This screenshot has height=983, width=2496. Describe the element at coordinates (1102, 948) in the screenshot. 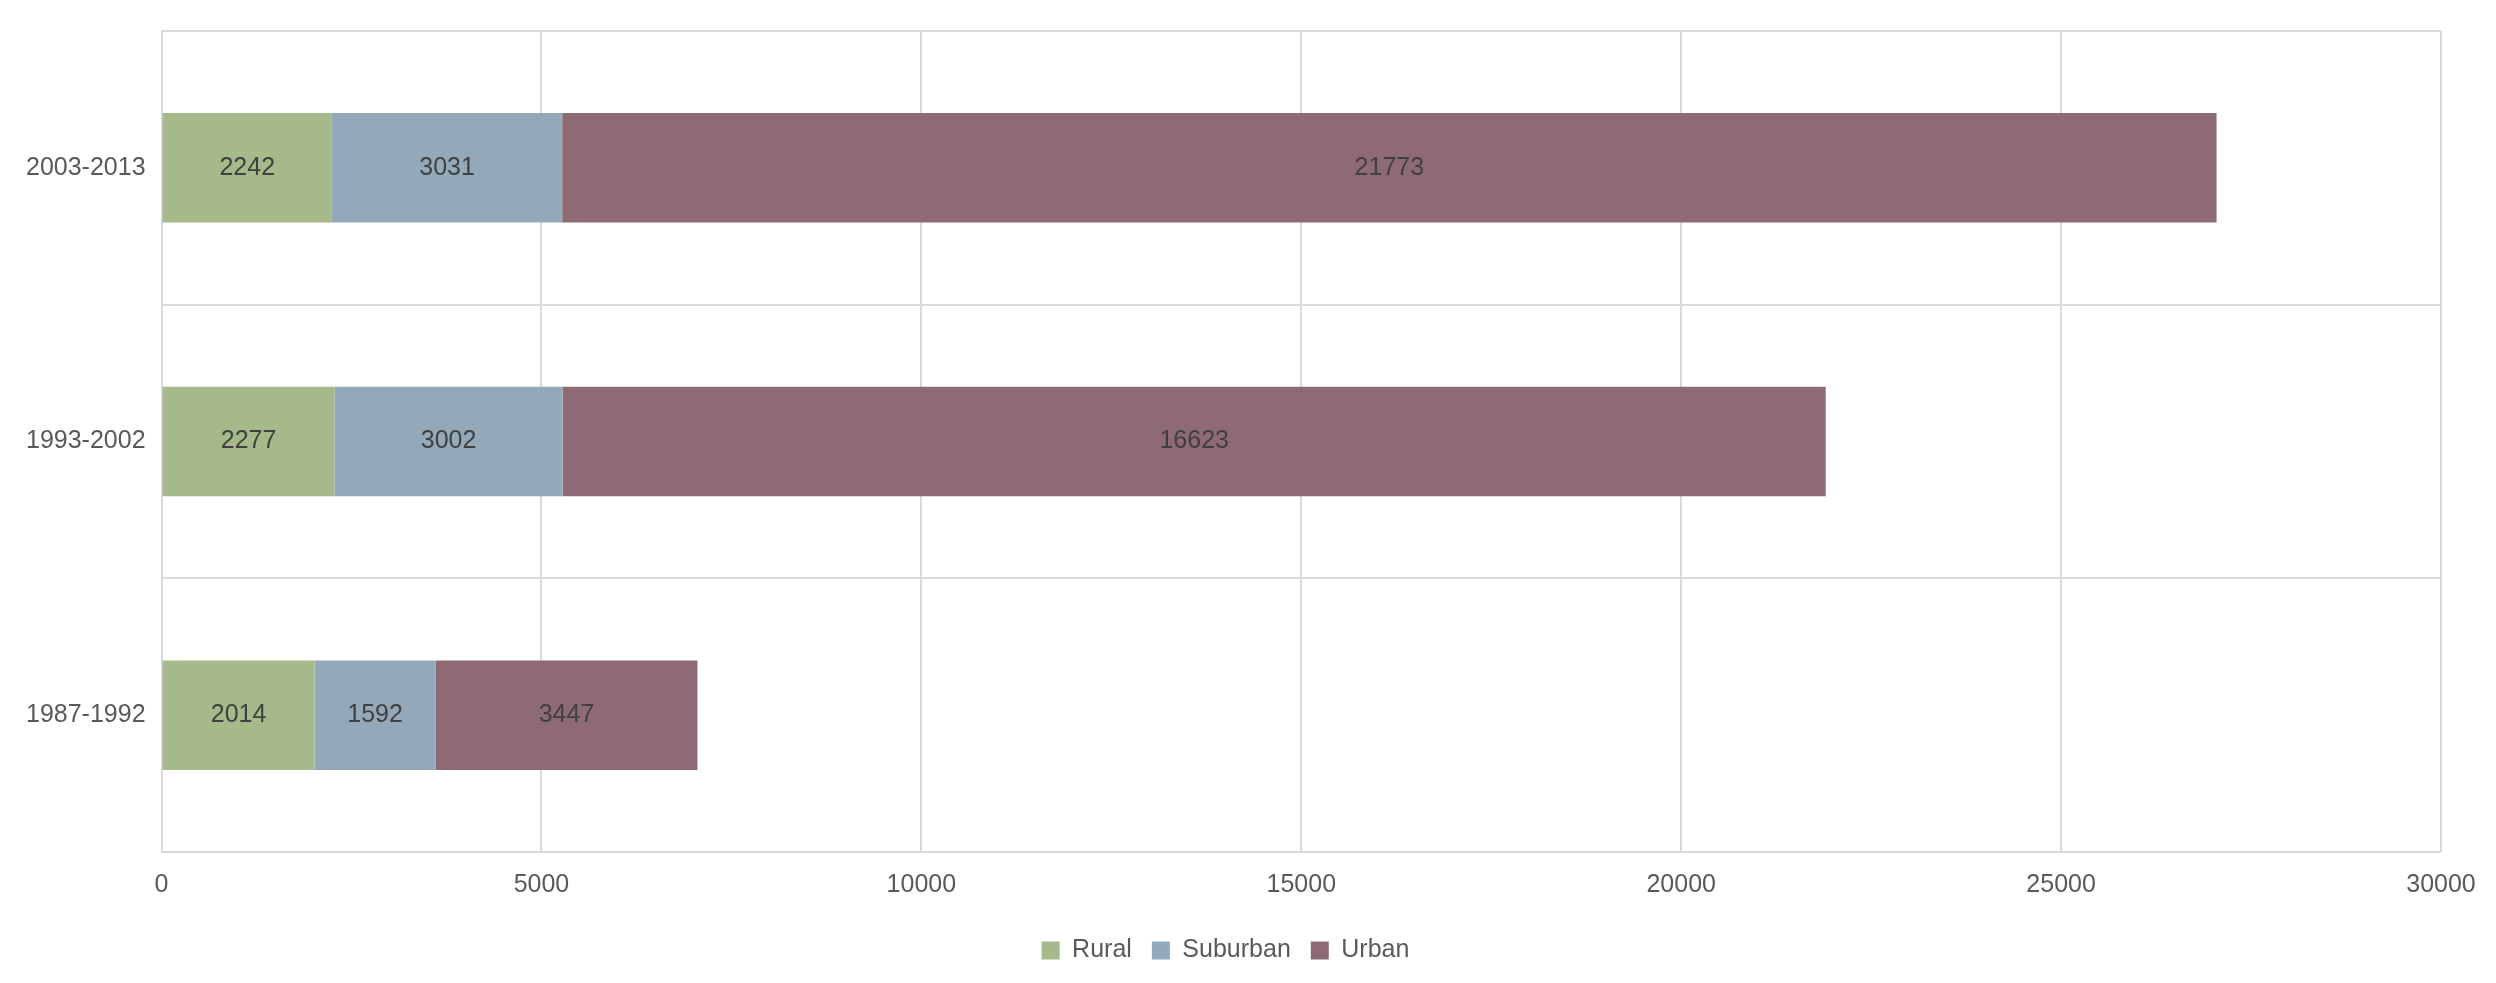

I see `legend-label: Rural` at that location.